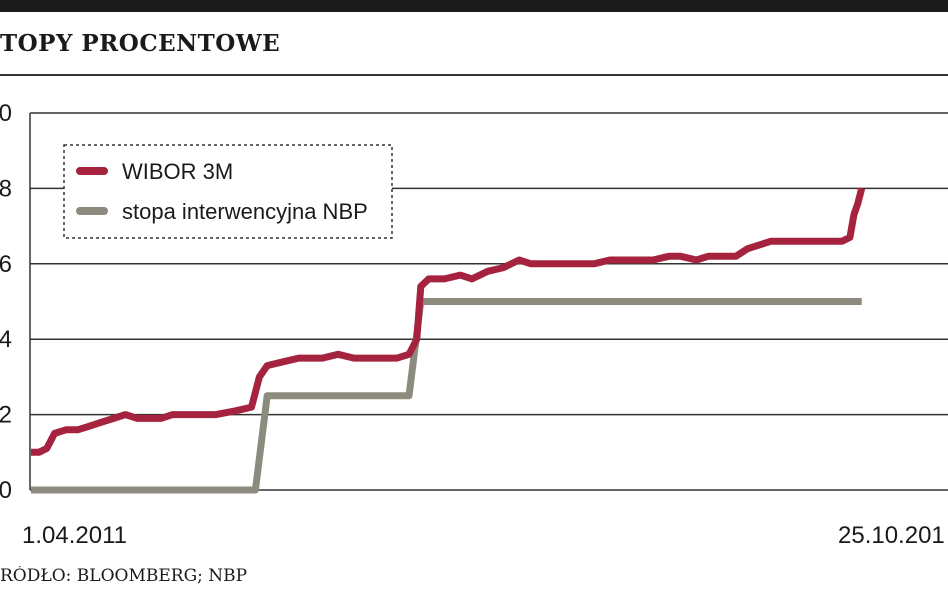 The image size is (948, 593). What do you see at coordinates (124, 576) in the screenshot?
I see `source-note: RÓDŁO: BLOOMBERG; NBP` at bounding box center [124, 576].